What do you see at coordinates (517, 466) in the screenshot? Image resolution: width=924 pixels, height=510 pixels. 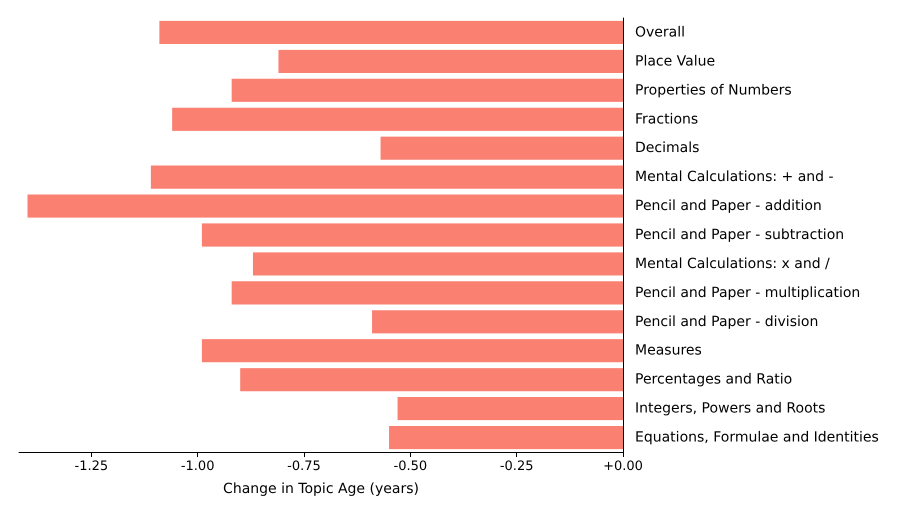 I see `x-tick-label: -0.25` at bounding box center [517, 466].